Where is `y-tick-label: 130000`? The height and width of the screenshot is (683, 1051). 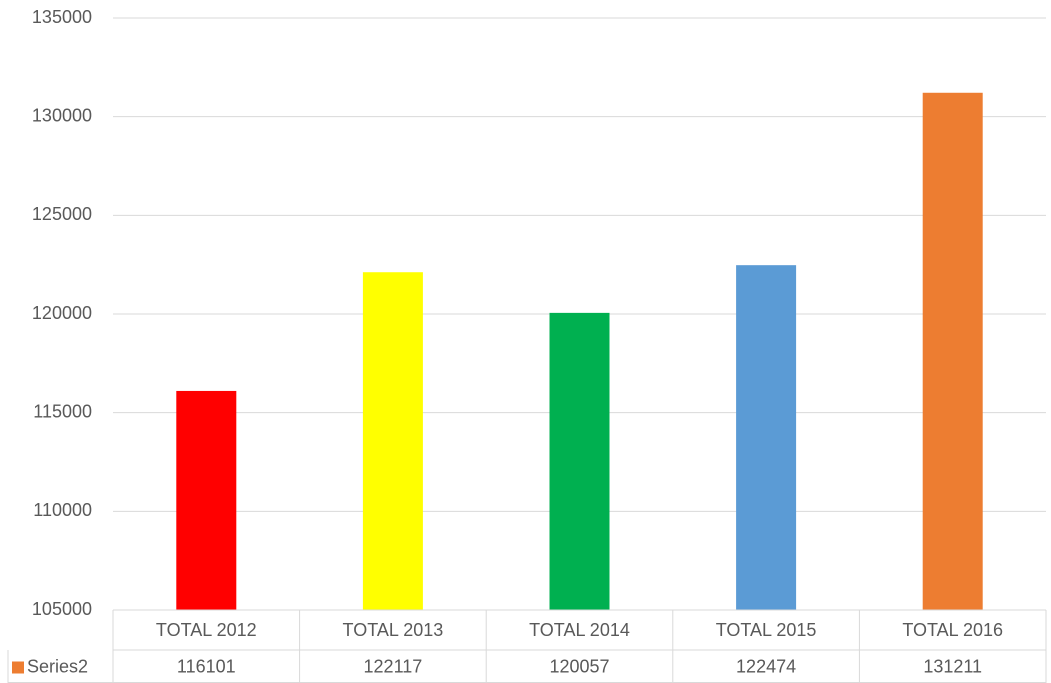
y-tick-label: 130000 is located at coordinates (62, 115).